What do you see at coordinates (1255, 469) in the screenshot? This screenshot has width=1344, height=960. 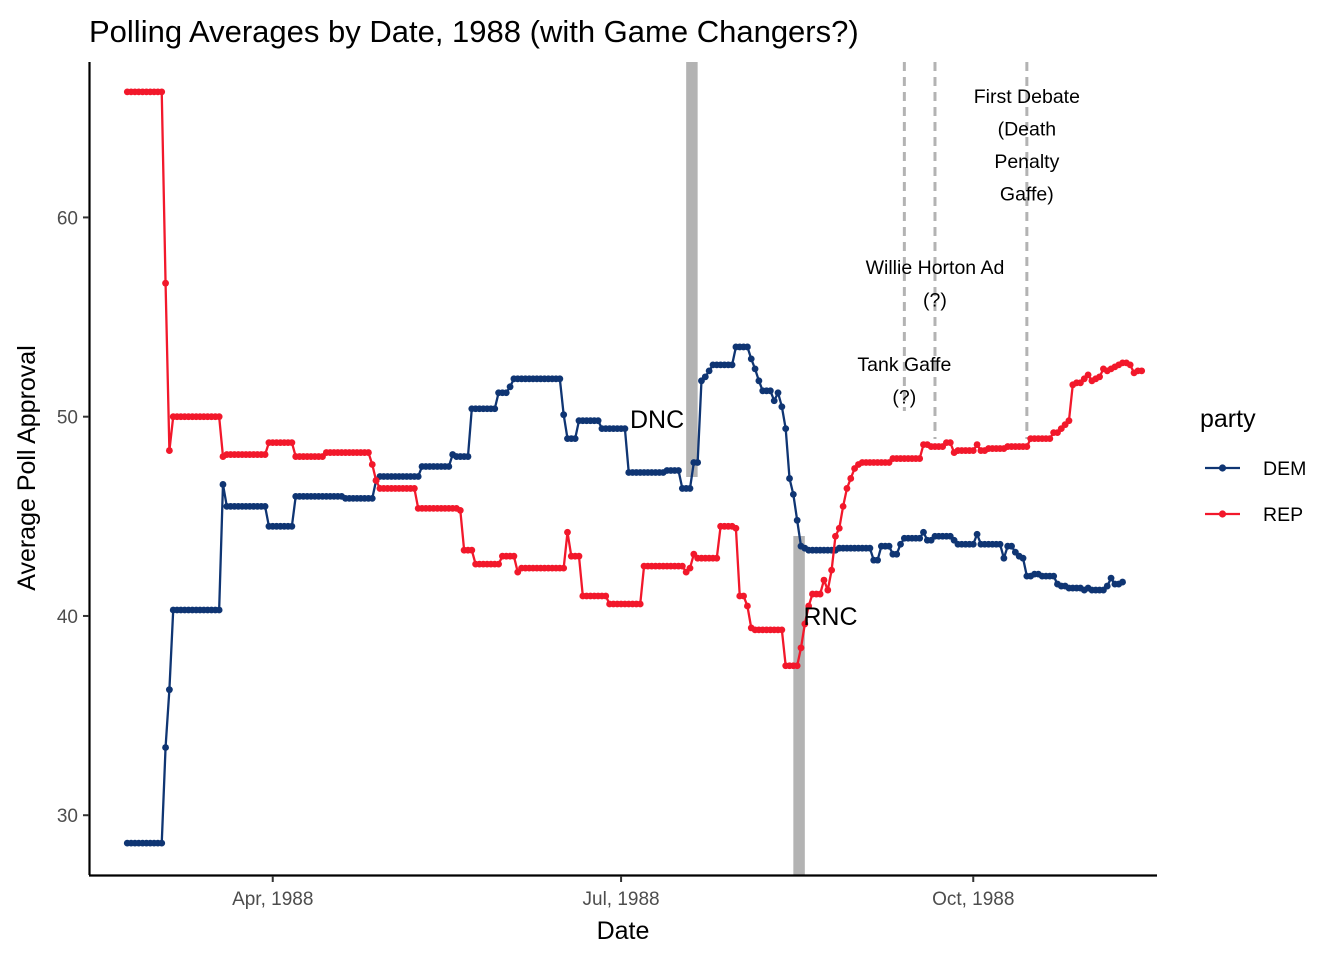 I see `legend-item-dem: DEM` at bounding box center [1255, 469].